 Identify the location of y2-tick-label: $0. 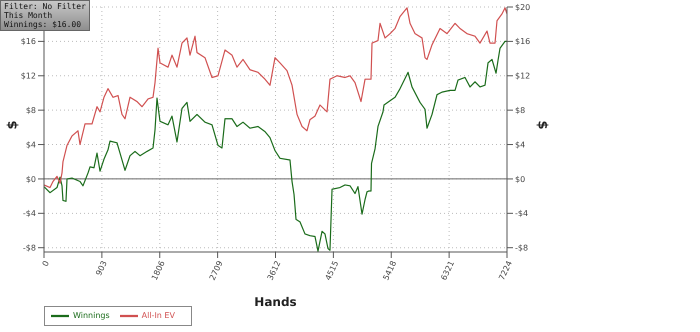
(520, 179).